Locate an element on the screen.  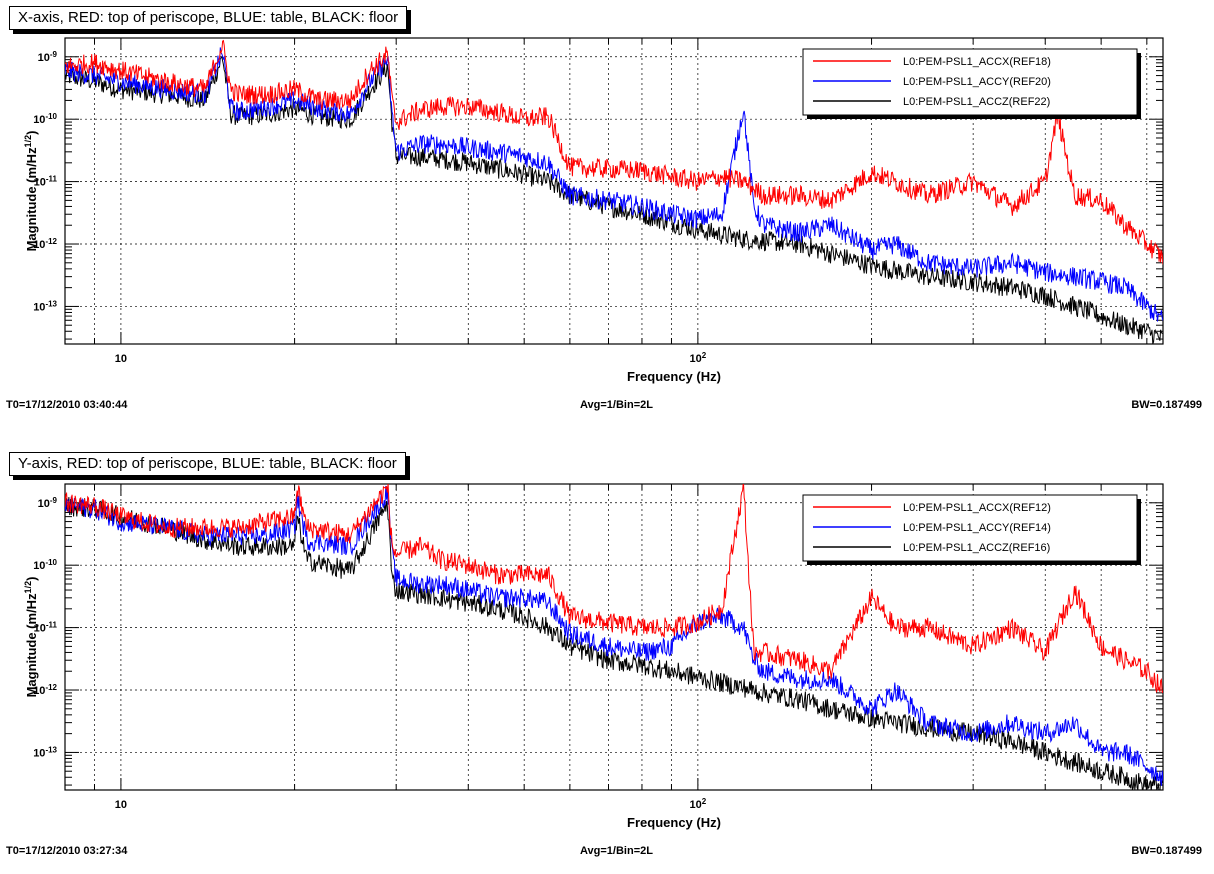
legend-entry: L0:PEM-PSL1_ACCZ(REF16) is located at coordinates (976, 548).